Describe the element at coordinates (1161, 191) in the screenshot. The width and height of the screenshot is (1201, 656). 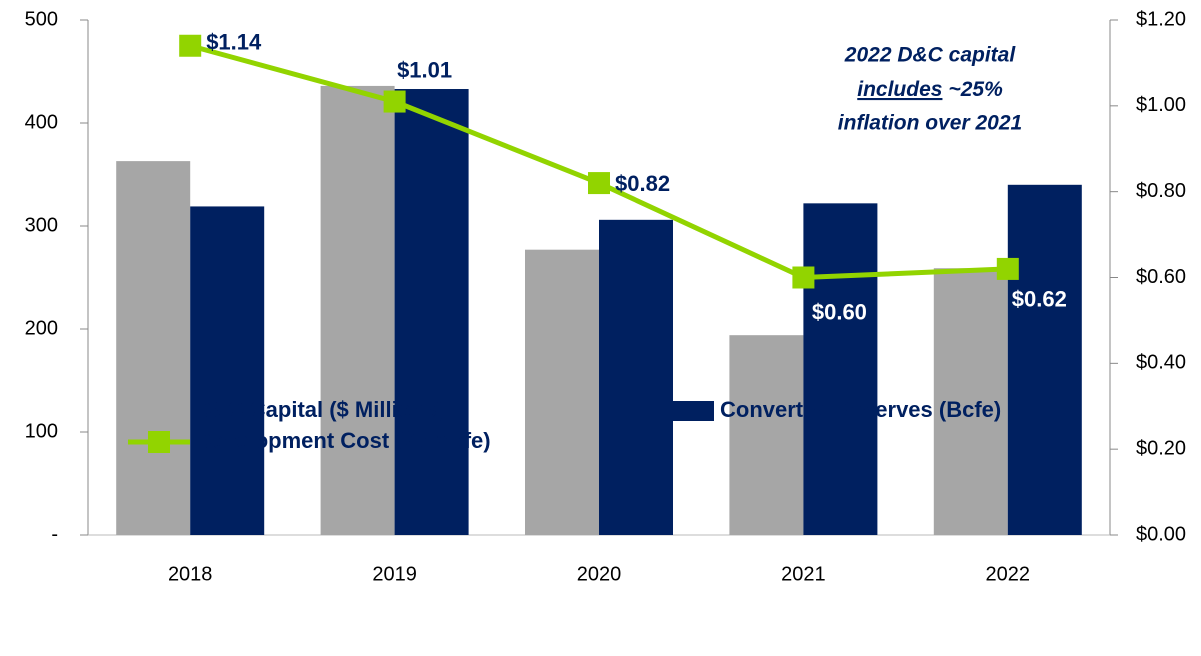
I see `y2-tick-label: $0.80` at that location.